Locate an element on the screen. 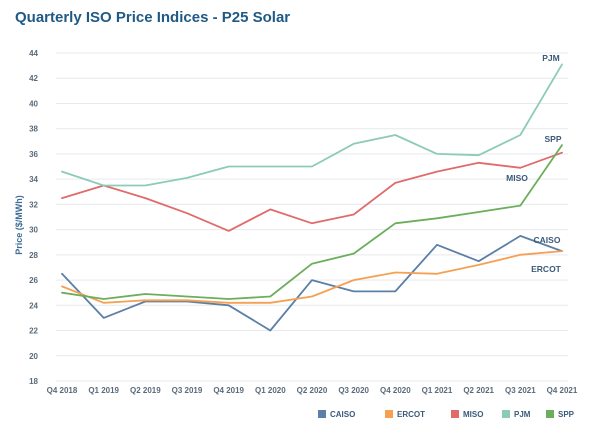 This screenshot has height=434, width=600. y-tick-label: 34 is located at coordinates (33, 179).